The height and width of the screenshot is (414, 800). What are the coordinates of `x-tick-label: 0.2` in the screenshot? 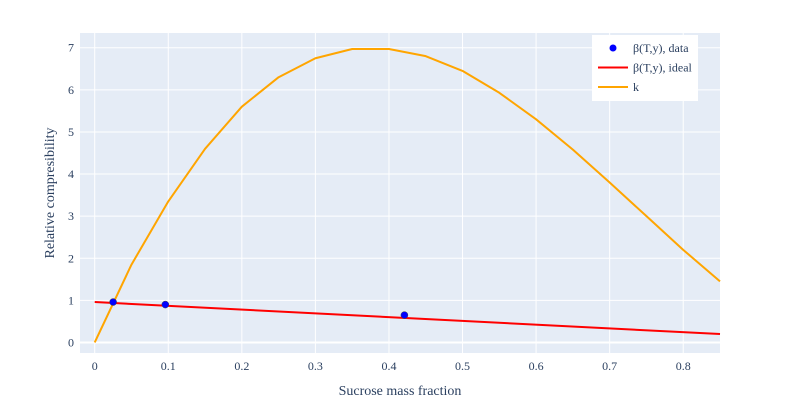 It's located at (241, 366).